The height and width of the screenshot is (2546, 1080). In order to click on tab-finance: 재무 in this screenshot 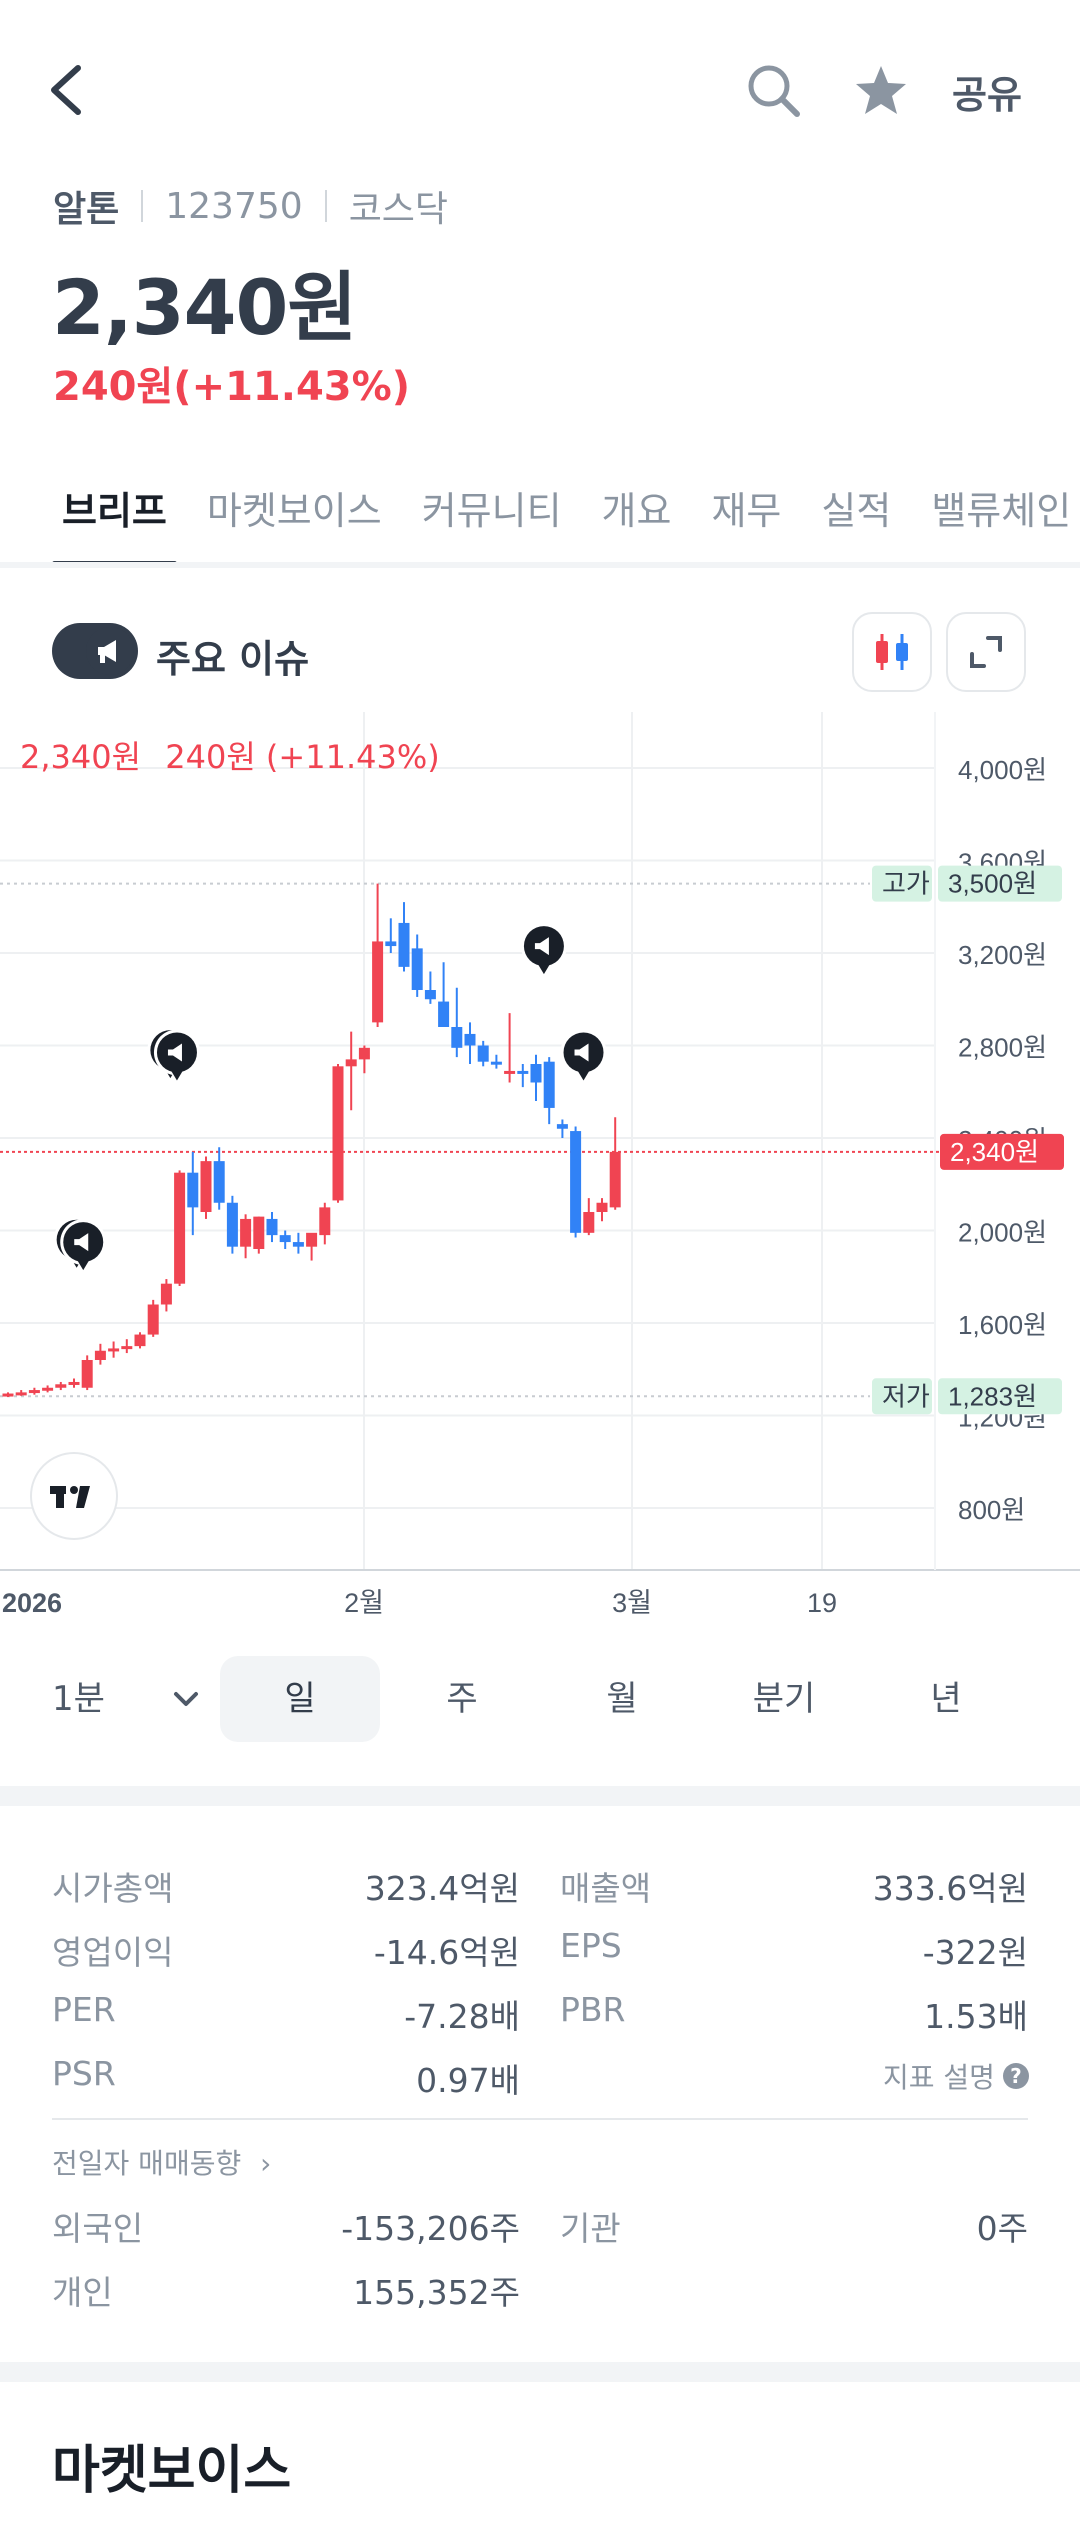, I will do `click(746, 511)`.